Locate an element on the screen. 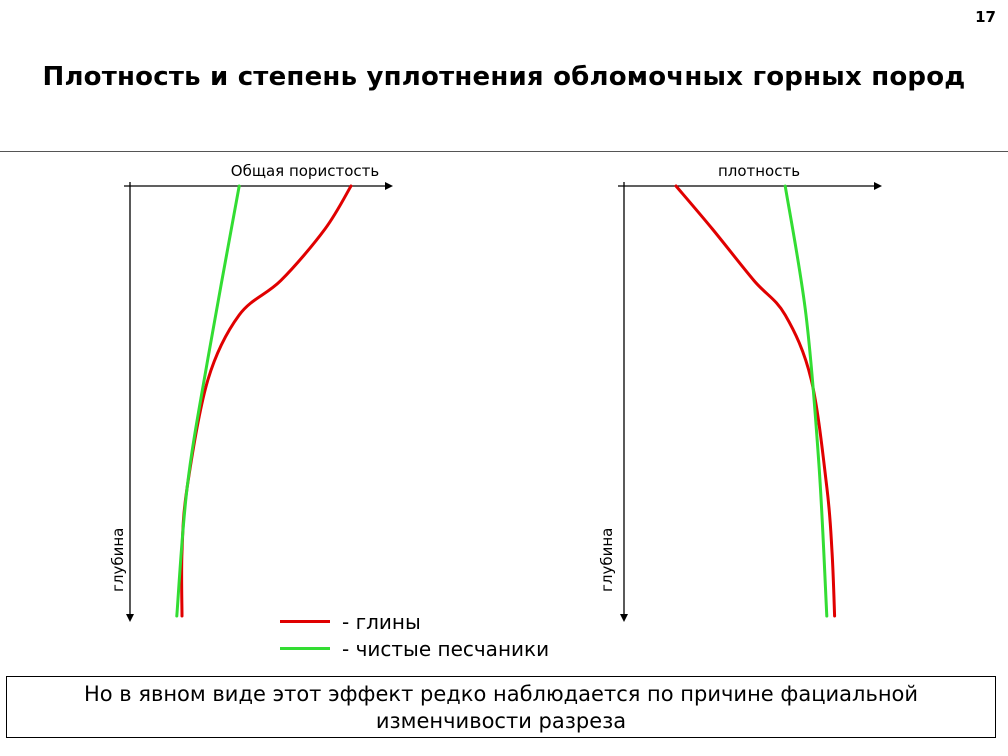 This screenshot has width=1008, height=756. porosity-chart-x-axis-title: Общая пористость is located at coordinates (305, 171).